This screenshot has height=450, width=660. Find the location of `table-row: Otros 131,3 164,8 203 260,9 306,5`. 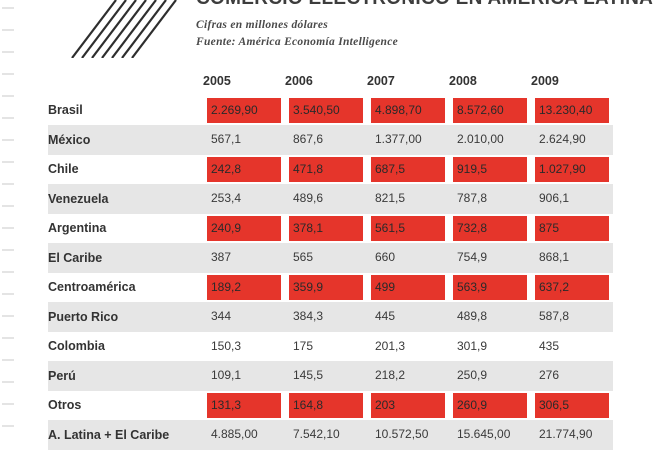

table-row: Otros 131,3 164,8 203 260,9 306,5 is located at coordinates (330, 406).